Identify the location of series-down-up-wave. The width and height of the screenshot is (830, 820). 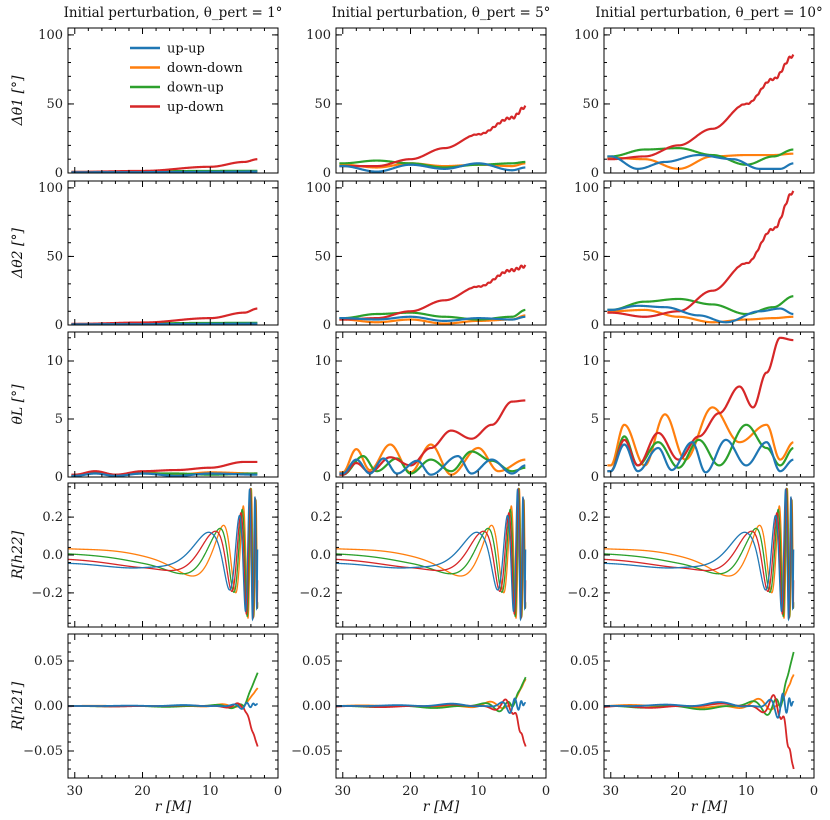
(163, 553).